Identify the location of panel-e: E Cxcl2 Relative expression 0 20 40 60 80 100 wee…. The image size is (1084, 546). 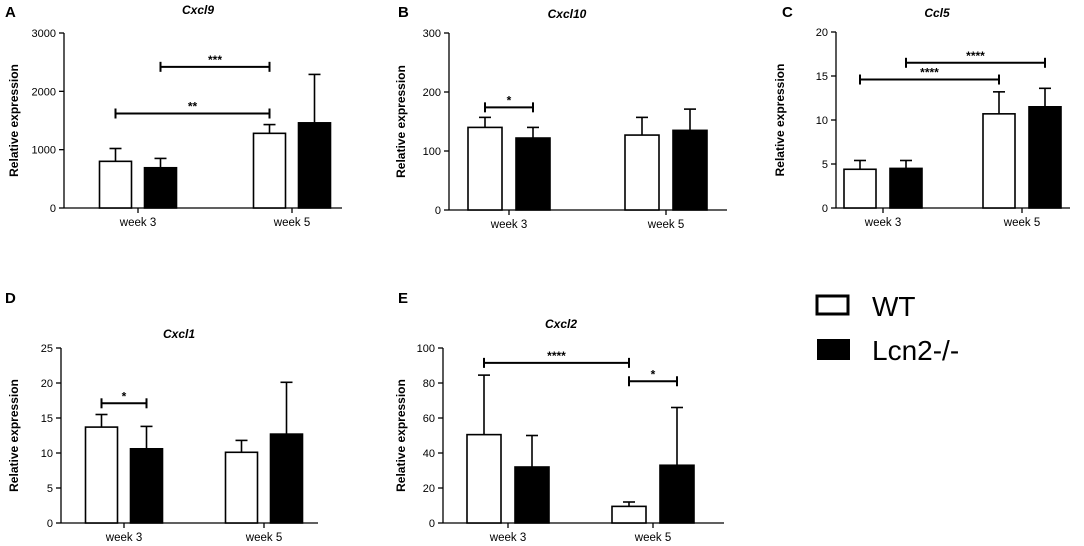
(559, 417).